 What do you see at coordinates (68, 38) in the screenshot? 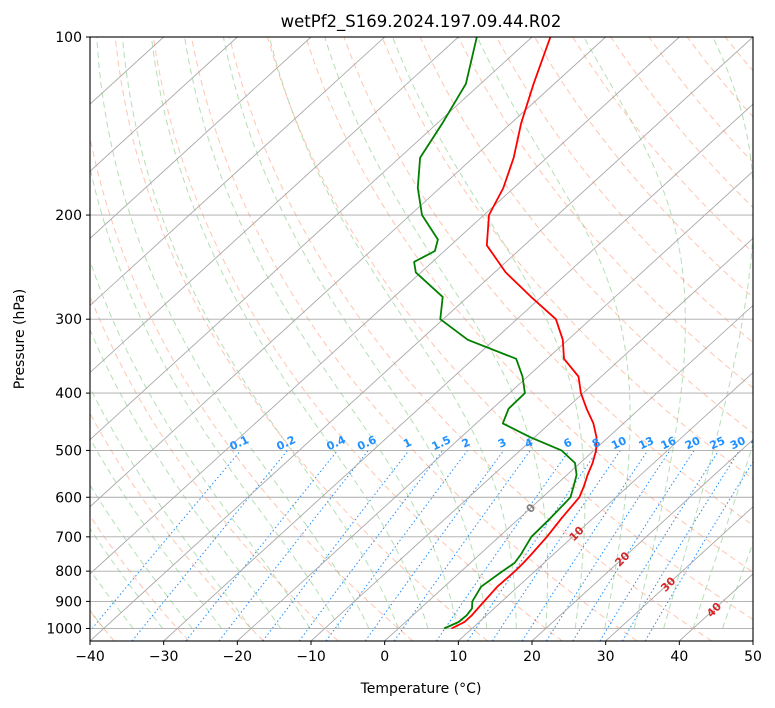
I see `y-tick-label: 100` at bounding box center [68, 38].